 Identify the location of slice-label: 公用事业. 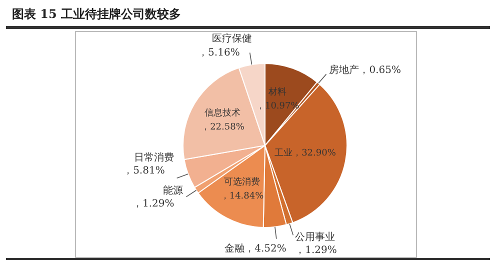
(315, 236).